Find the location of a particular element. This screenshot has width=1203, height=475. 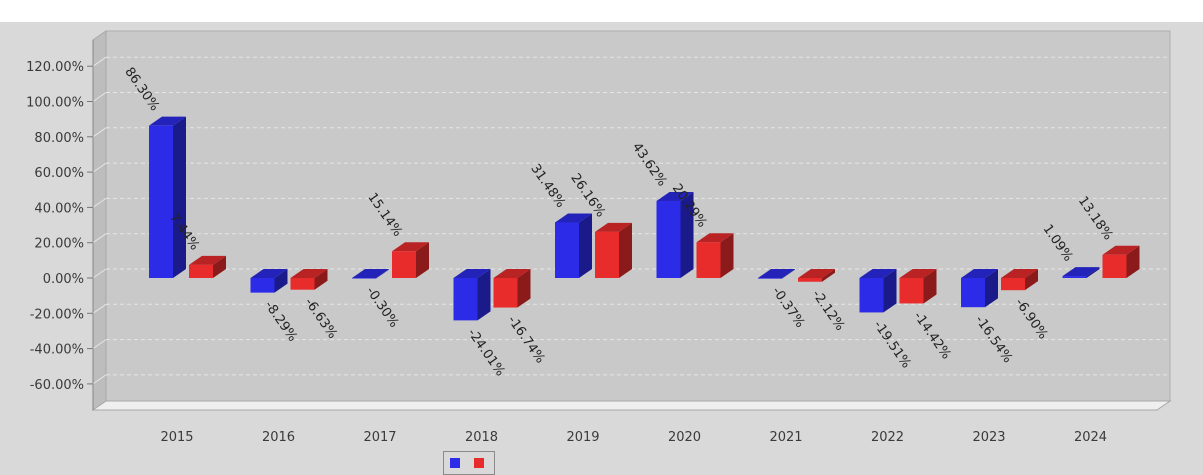

y-tick-label: 80.00% is located at coordinates (59, 138).